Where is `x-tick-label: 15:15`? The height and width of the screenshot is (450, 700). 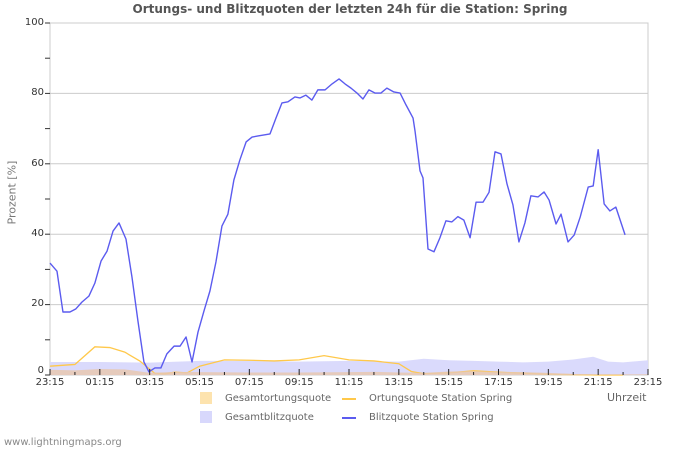
x-tick-label: 15:15 is located at coordinates (449, 382).